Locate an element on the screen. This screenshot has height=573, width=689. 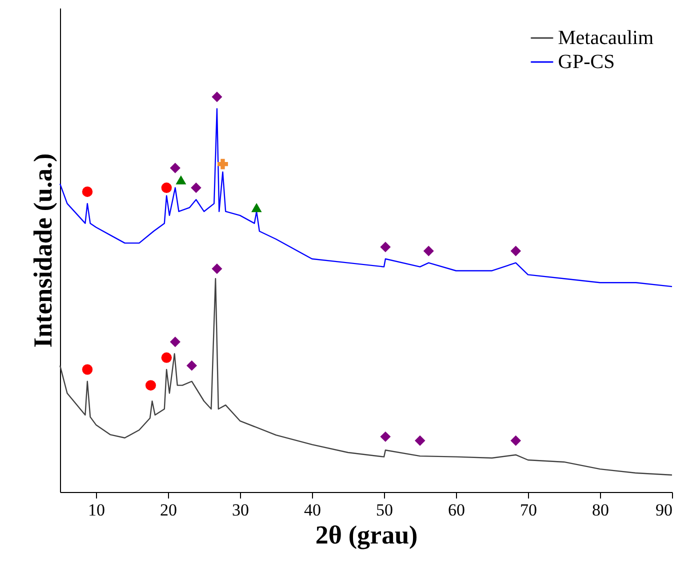
x-tick-label: 70 is located at coordinates (528, 510).